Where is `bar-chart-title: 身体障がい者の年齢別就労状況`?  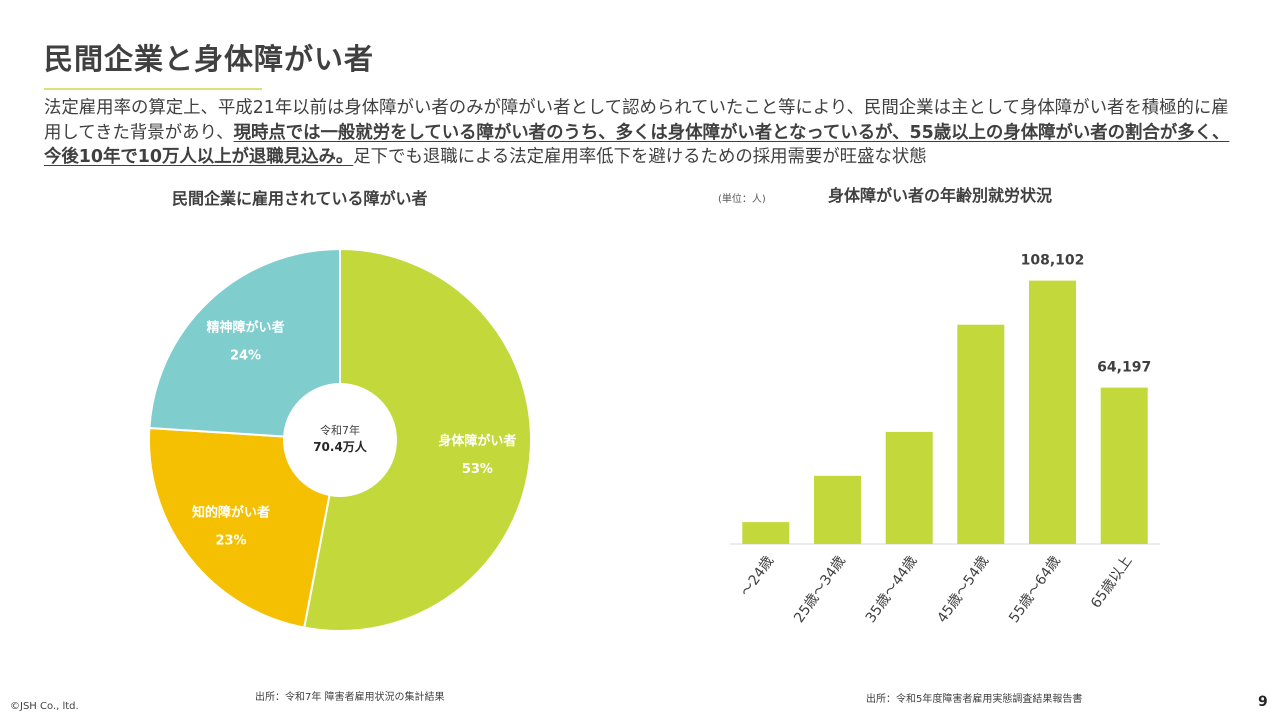 bar-chart-title: 身体障がい者の年齢別就労状況 is located at coordinates (940, 195).